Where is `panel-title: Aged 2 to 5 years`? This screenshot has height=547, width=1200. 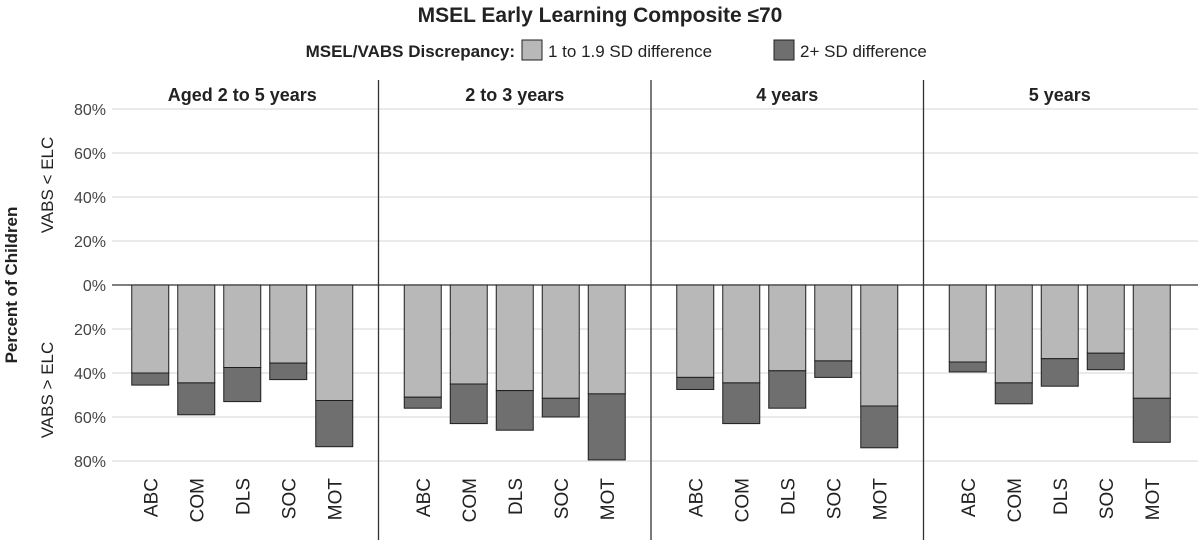
panel-title: Aged 2 to 5 years is located at coordinates (242, 95).